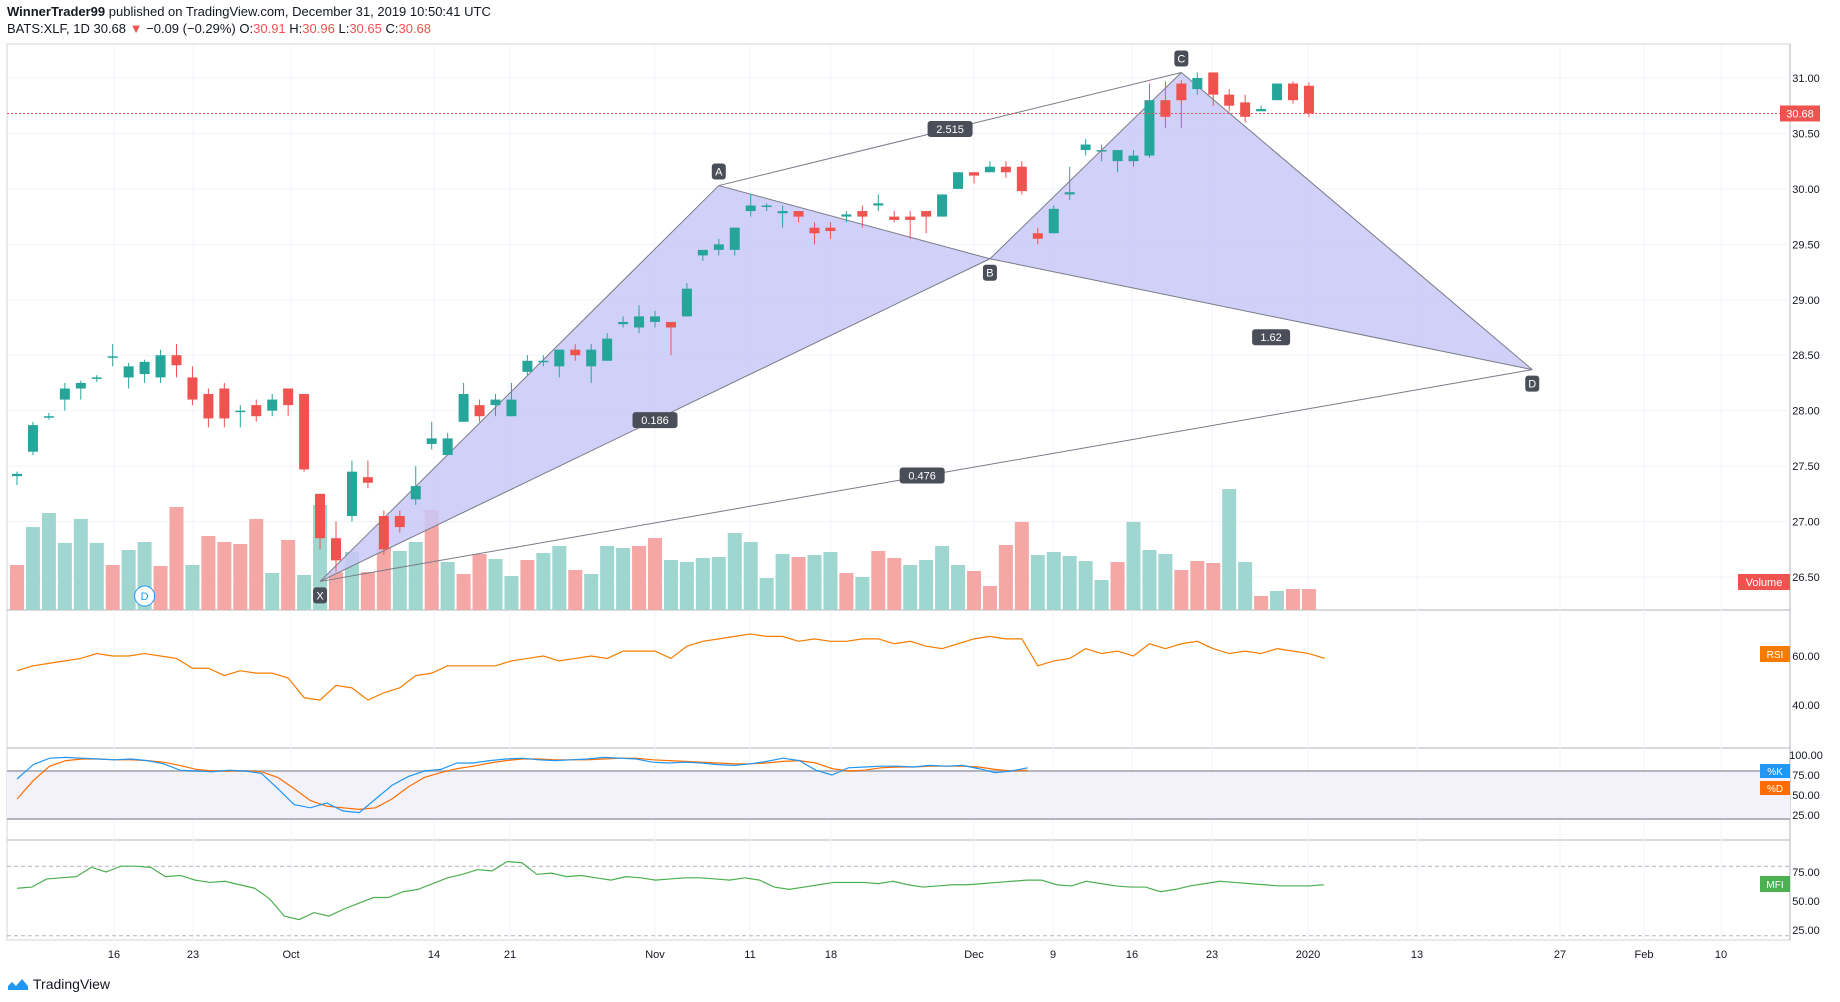 The width and height of the screenshot is (1840, 1002). What do you see at coordinates (1800, 113) in the screenshot?
I see `last-price-badge: 30.68` at bounding box center [1800, 113].